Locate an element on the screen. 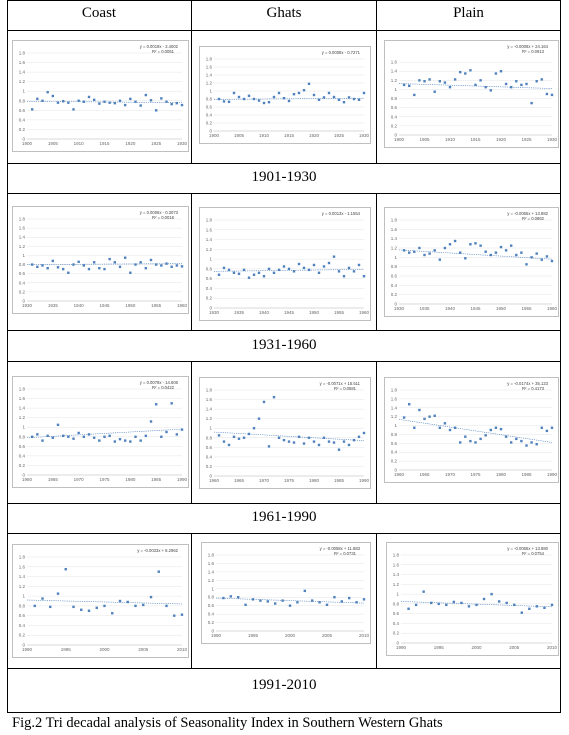 This screenshot has height=735, width=569. trend-equation: y = 0.0078x - 14.606 is located at coordinates (159, 382).